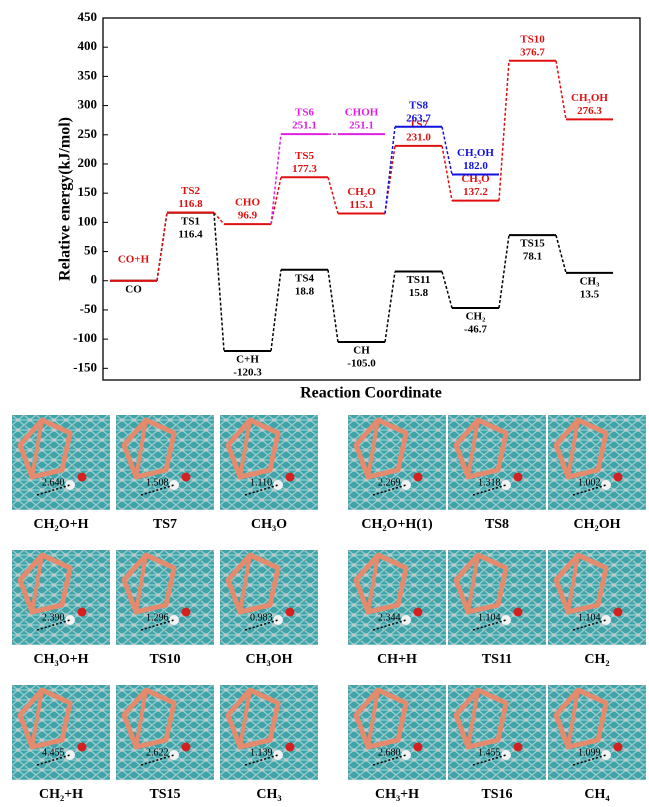  Describe the element at coordinates (418, 124) in the screenshot. I see `level-label: TS7` at that location.